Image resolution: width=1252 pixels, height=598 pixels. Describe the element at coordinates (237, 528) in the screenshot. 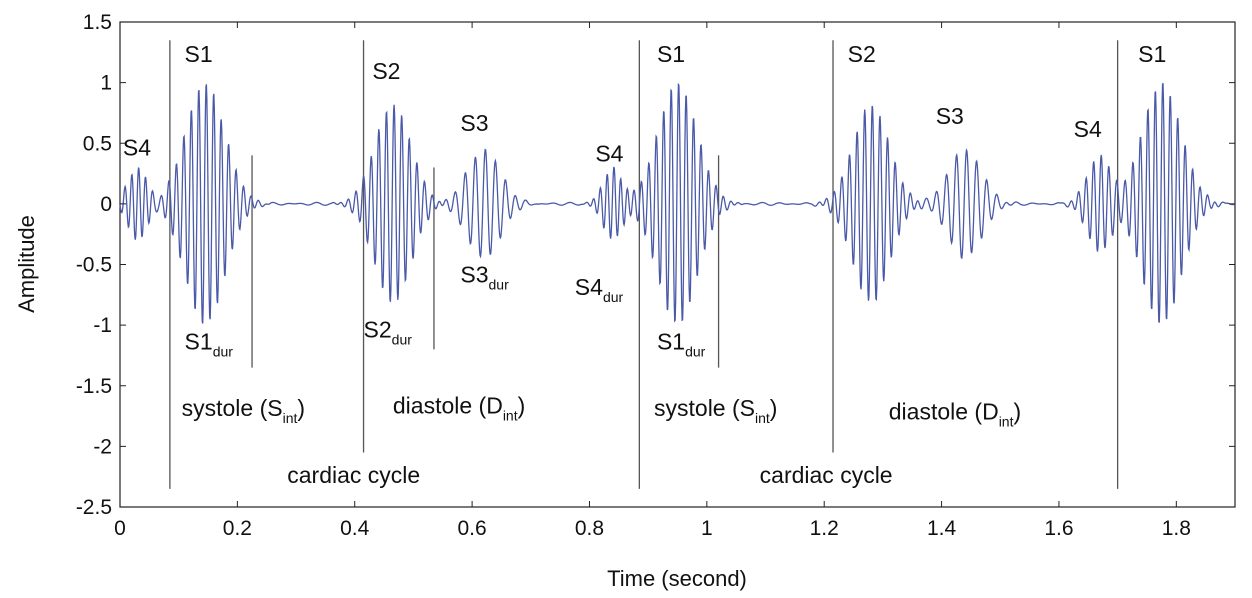

I see `x-tick-label: 0.2` at that location.